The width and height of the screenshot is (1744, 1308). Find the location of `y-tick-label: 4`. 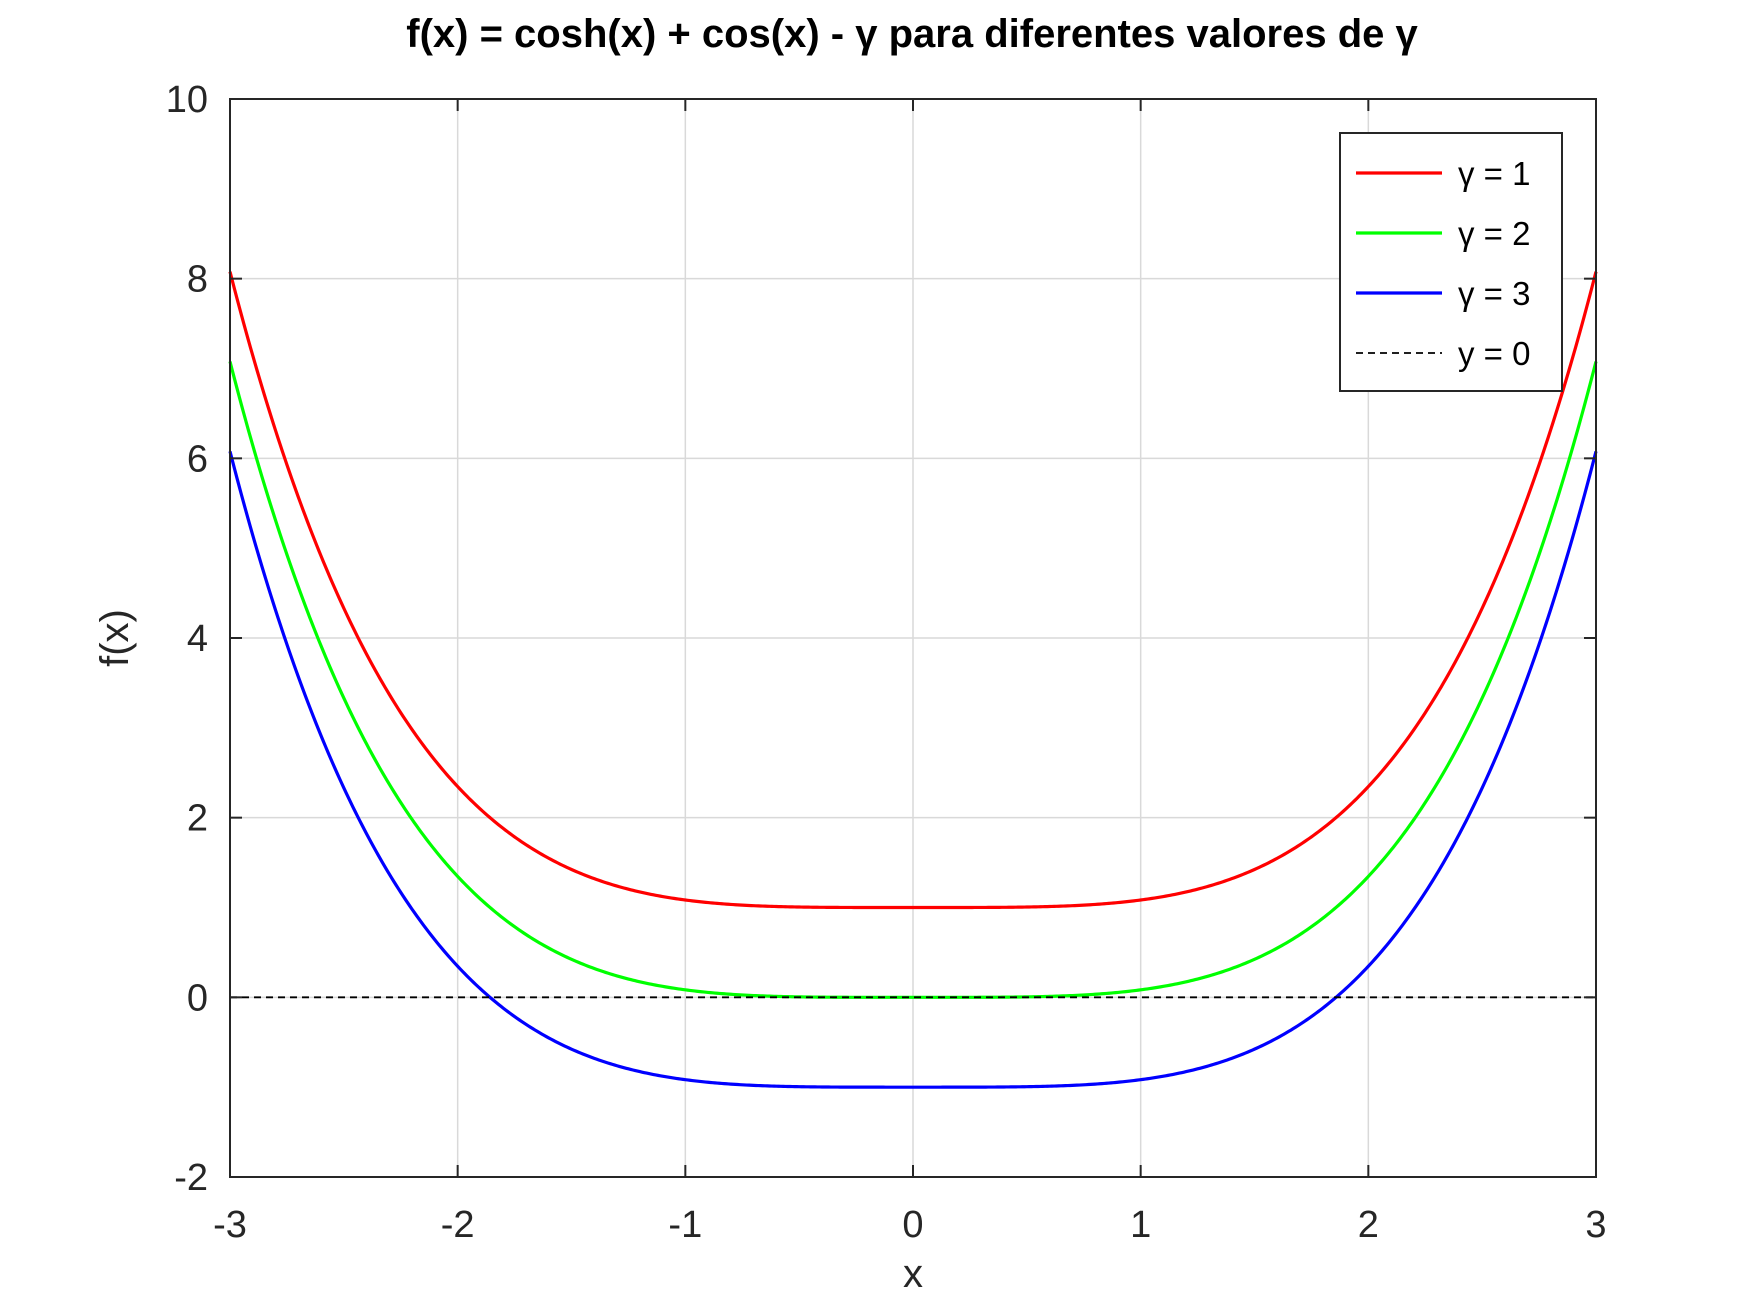

y-tick-label: 4 is located at coordinates (197, 639).